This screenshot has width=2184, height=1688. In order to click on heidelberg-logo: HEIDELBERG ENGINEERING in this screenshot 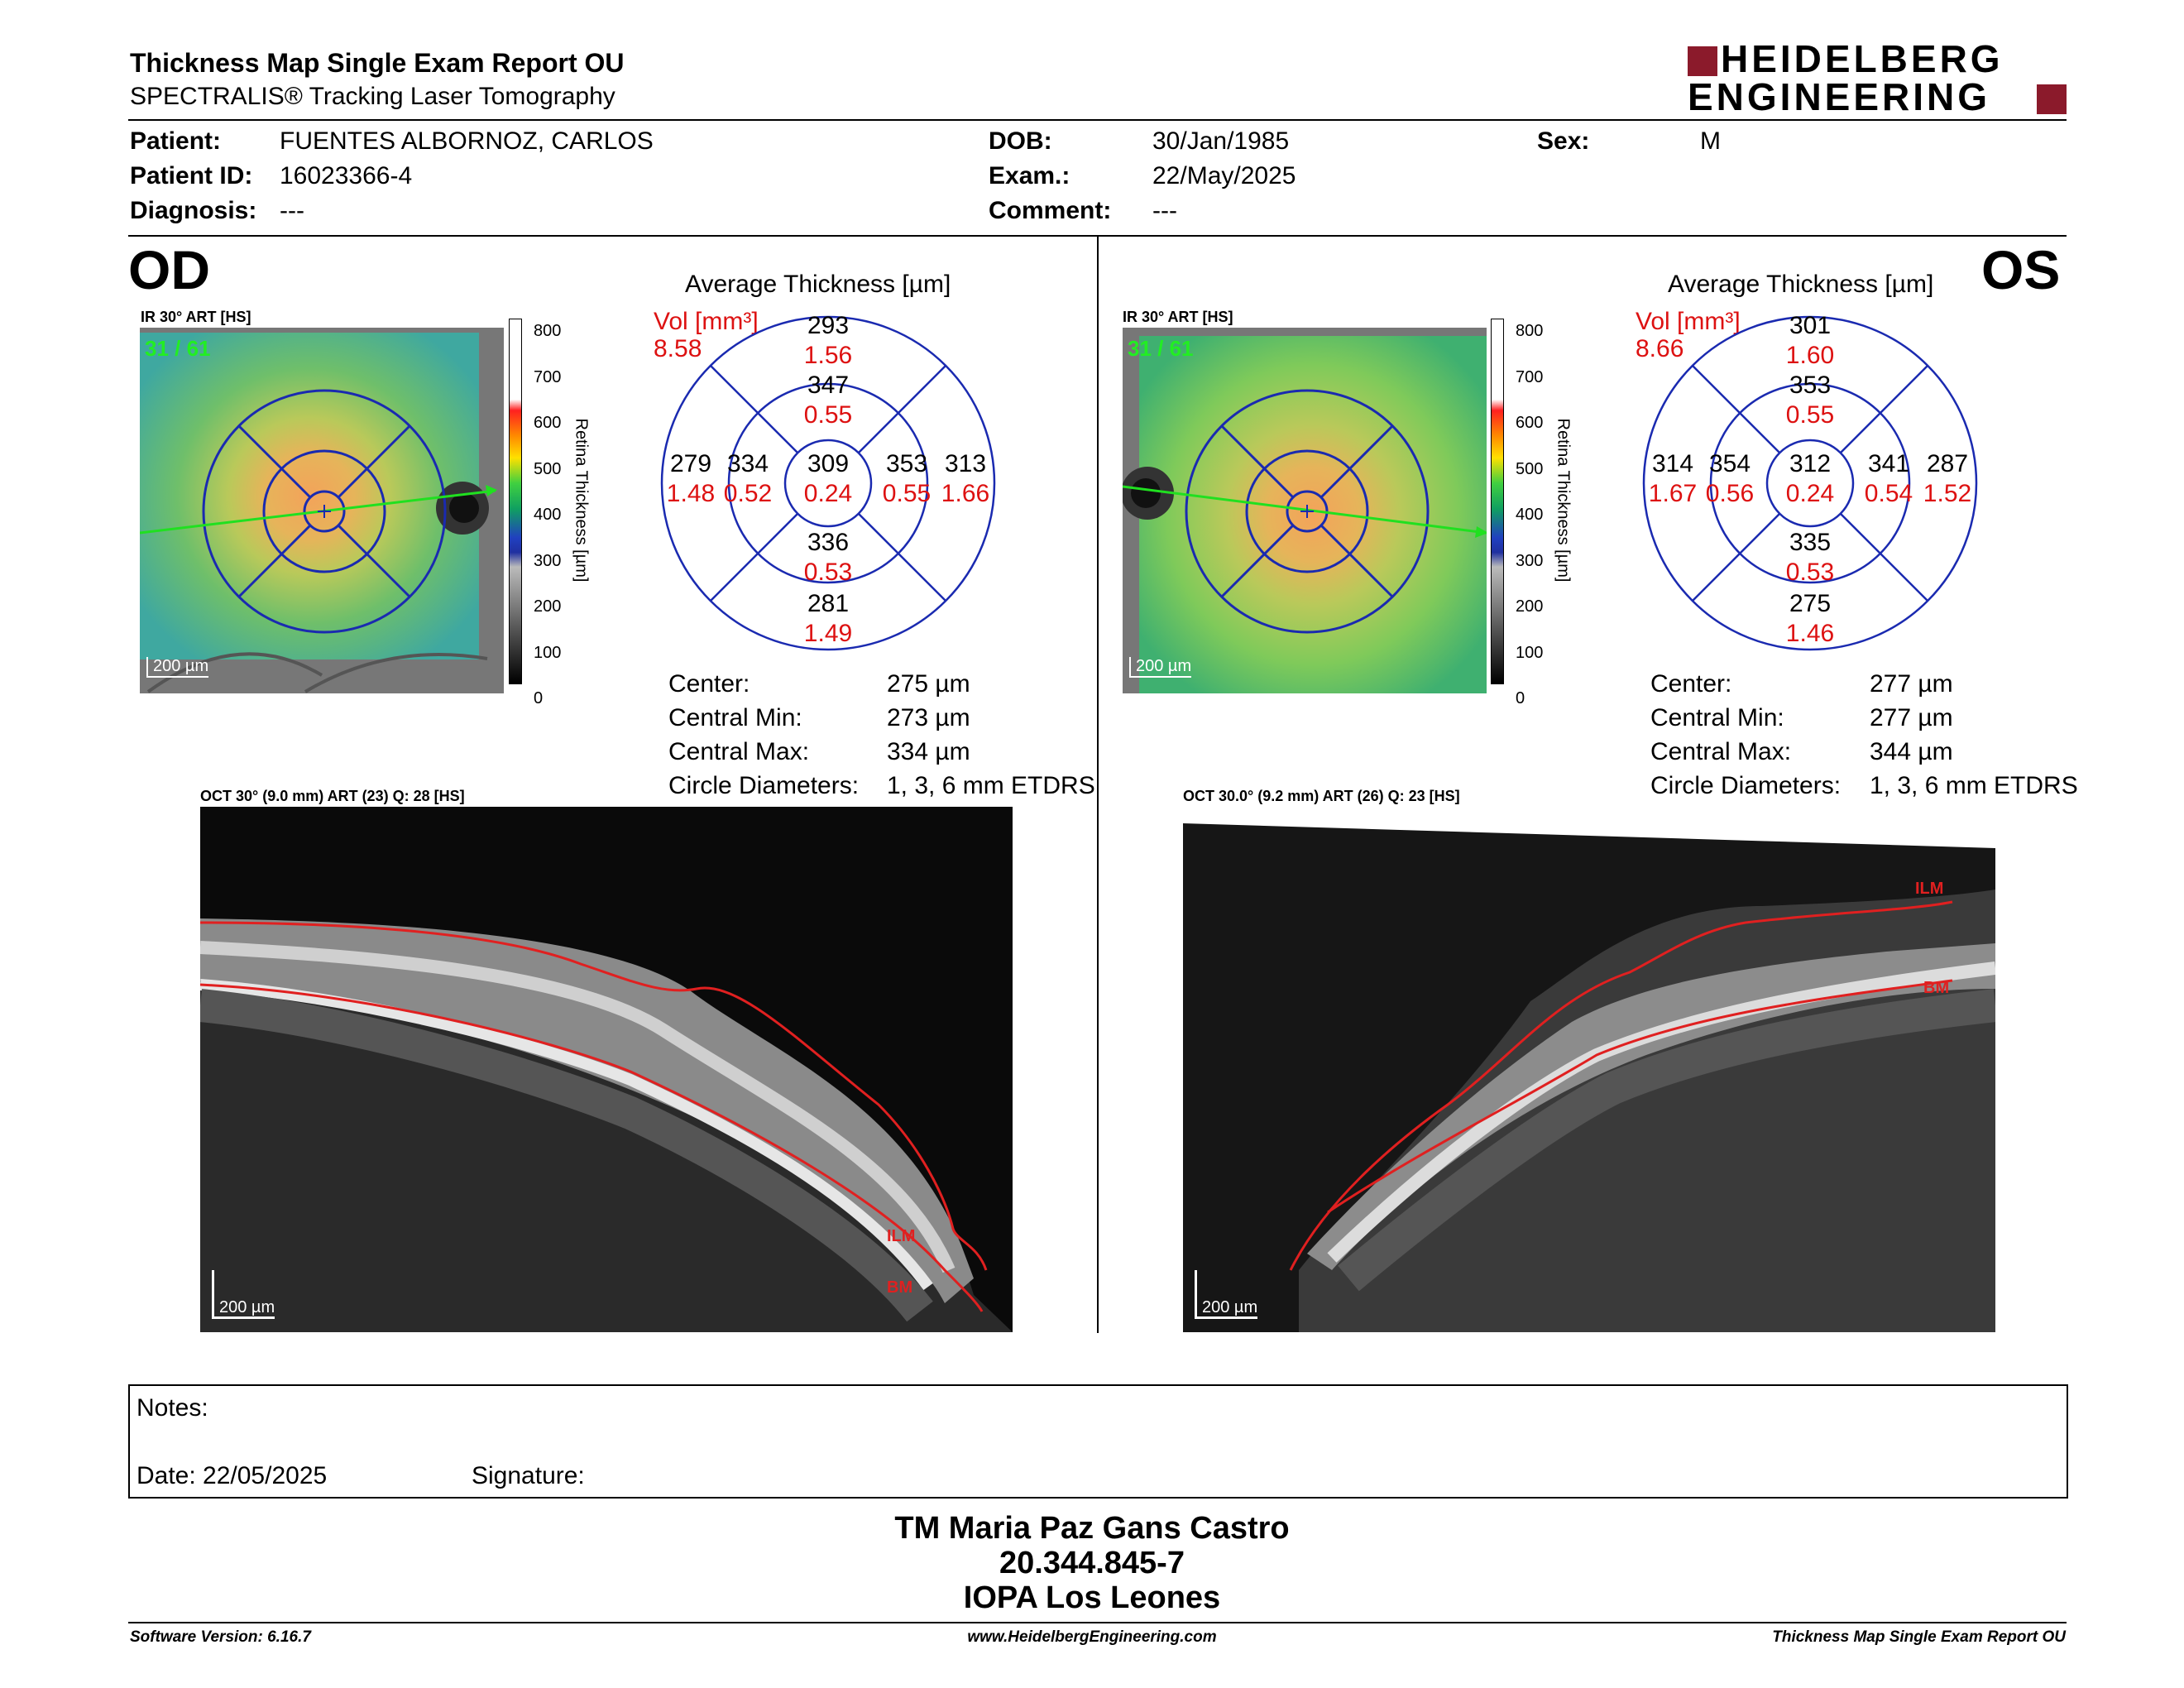, I will do `click(1878, 78)`.